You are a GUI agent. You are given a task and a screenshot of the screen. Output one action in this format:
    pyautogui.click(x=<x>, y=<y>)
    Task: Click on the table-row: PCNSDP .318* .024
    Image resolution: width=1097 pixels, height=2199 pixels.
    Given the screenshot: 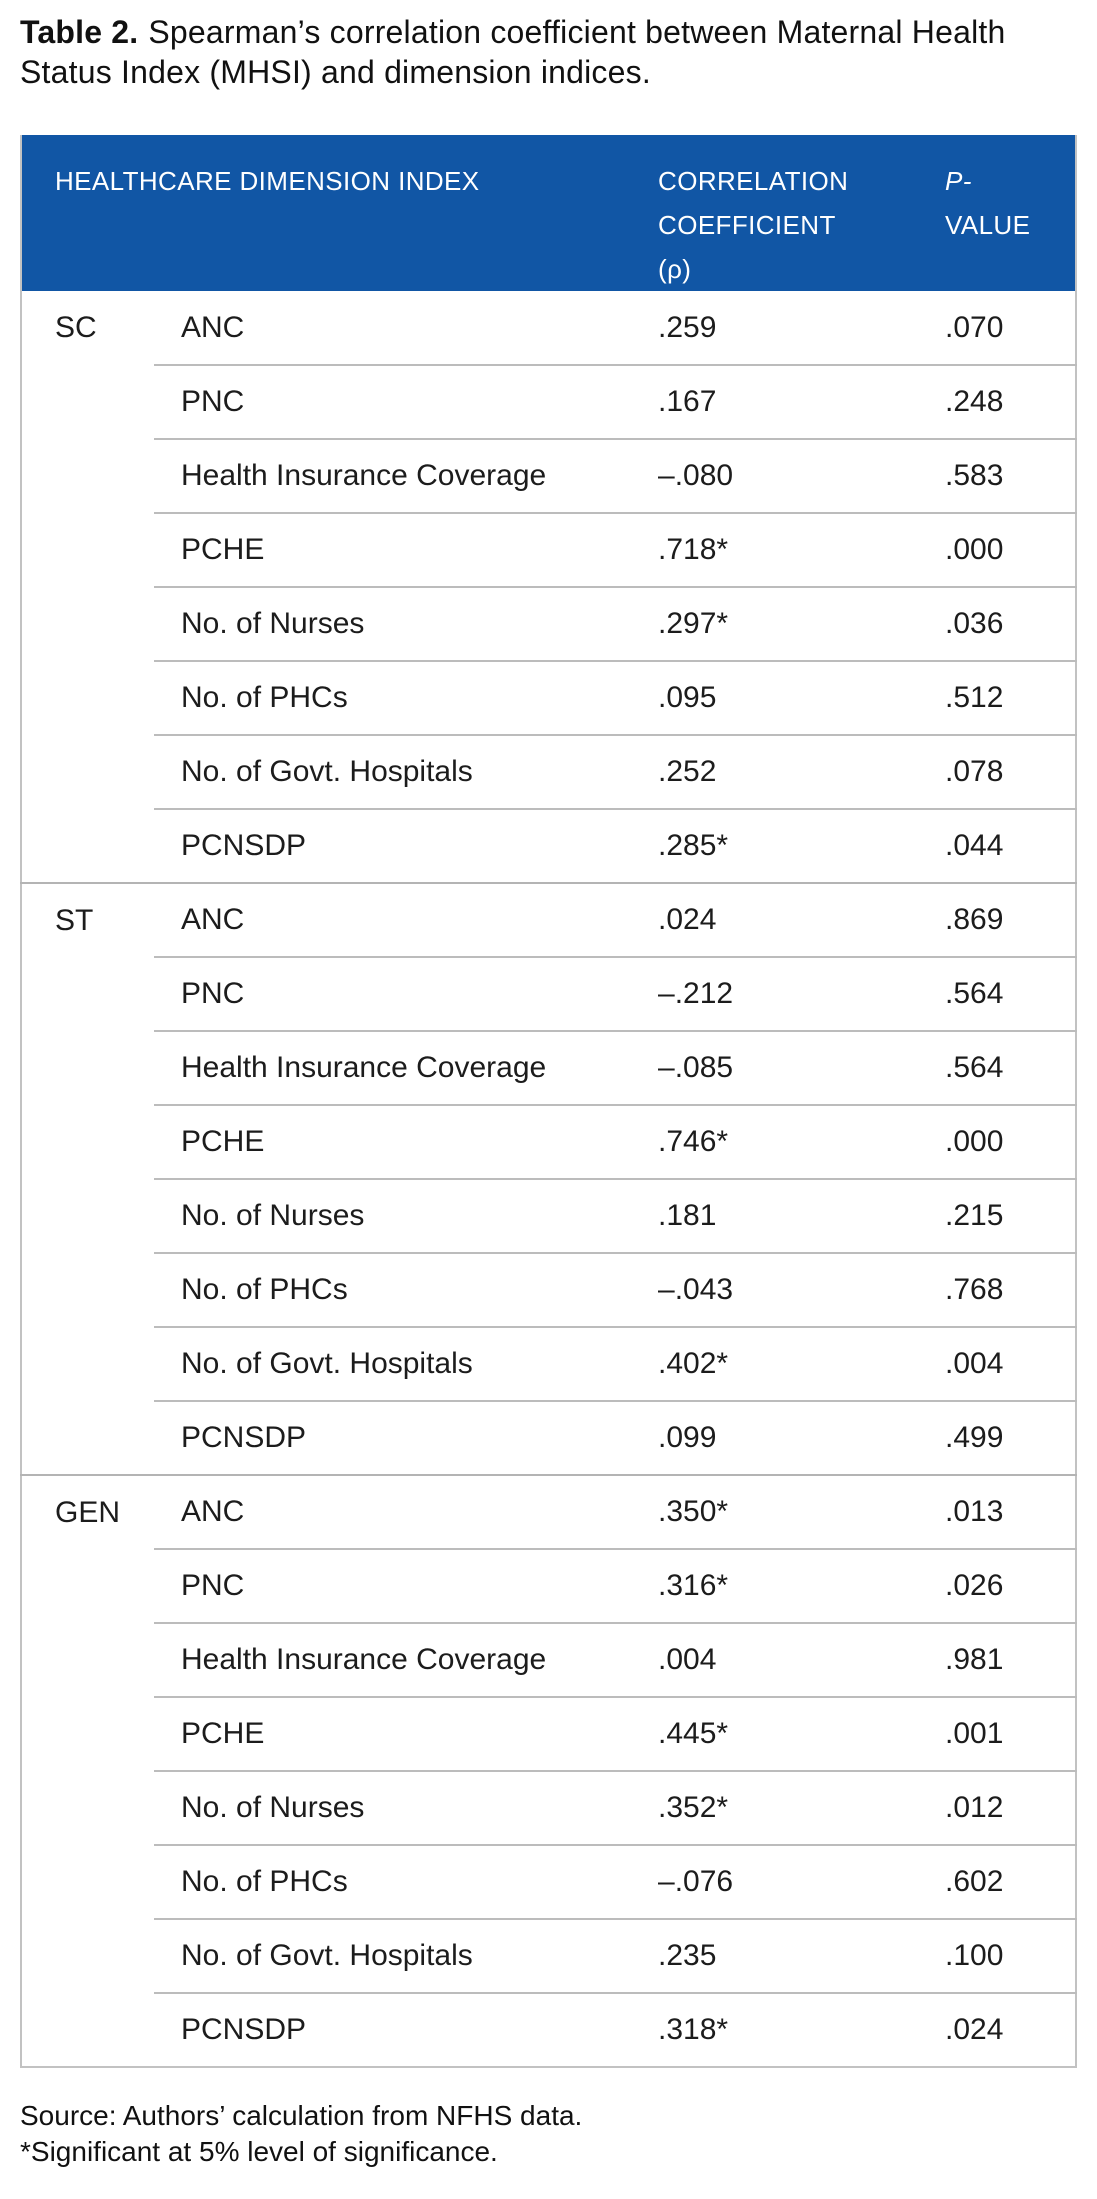 What is the action you would take?
    pyautogui.click(x=549, y=2029)
    